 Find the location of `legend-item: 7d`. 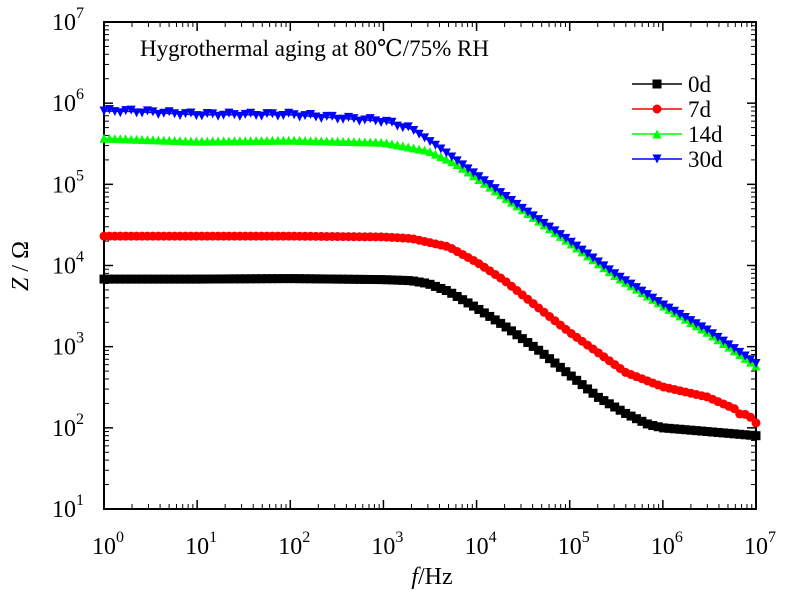

legend-item: 7d is located at coordinates (672, 109).